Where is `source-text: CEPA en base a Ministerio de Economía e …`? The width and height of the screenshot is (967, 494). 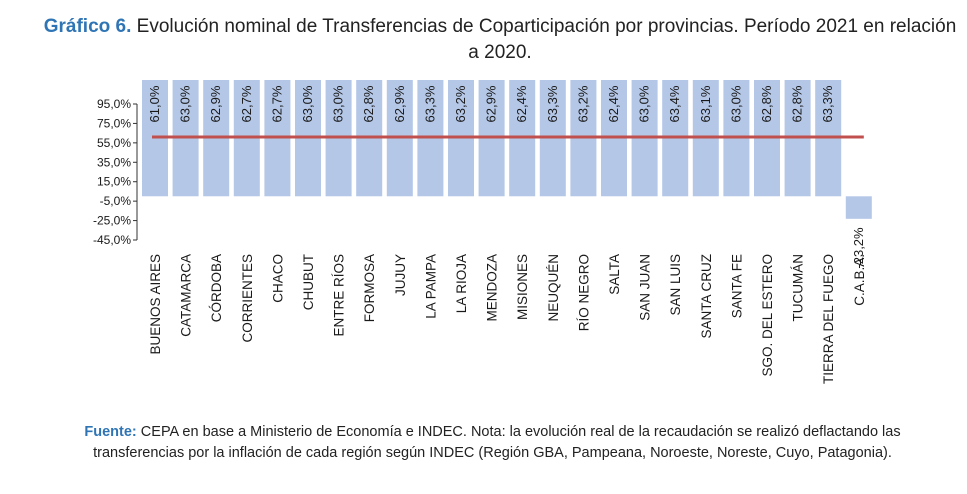 source-text: CEPA en base a Ministerio de Economía e … is located at coordinates (497, 442).